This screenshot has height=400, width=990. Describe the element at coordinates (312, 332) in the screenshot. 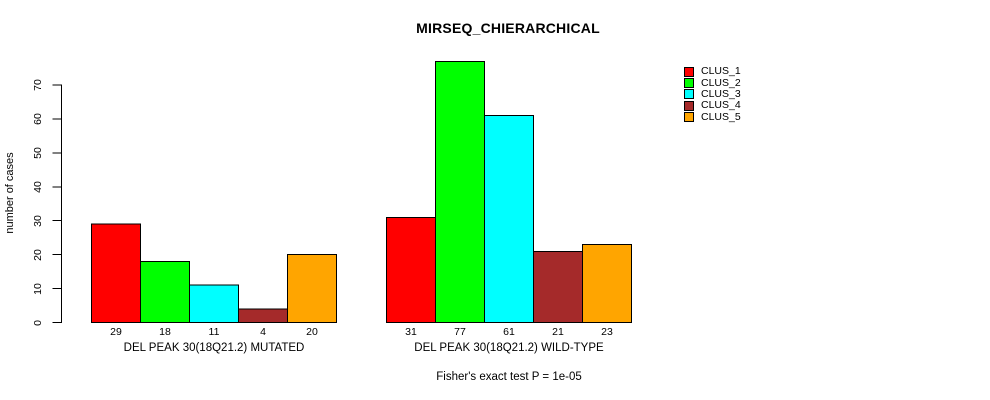

I see `bar-value-label-clus-5-group-1: 20` at that location.